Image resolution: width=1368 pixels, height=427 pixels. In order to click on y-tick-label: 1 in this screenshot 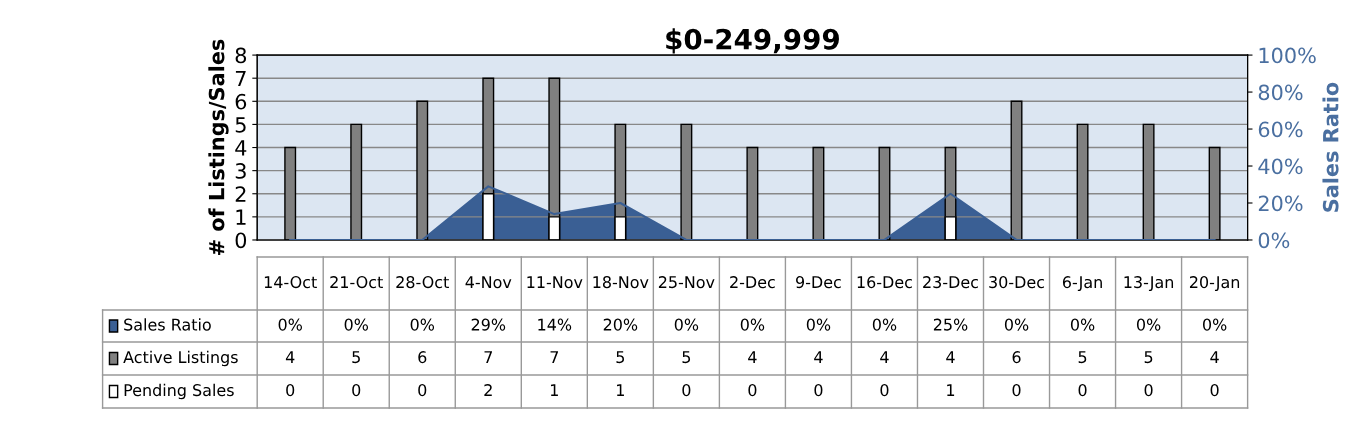, I will do `click(241, 217)`.